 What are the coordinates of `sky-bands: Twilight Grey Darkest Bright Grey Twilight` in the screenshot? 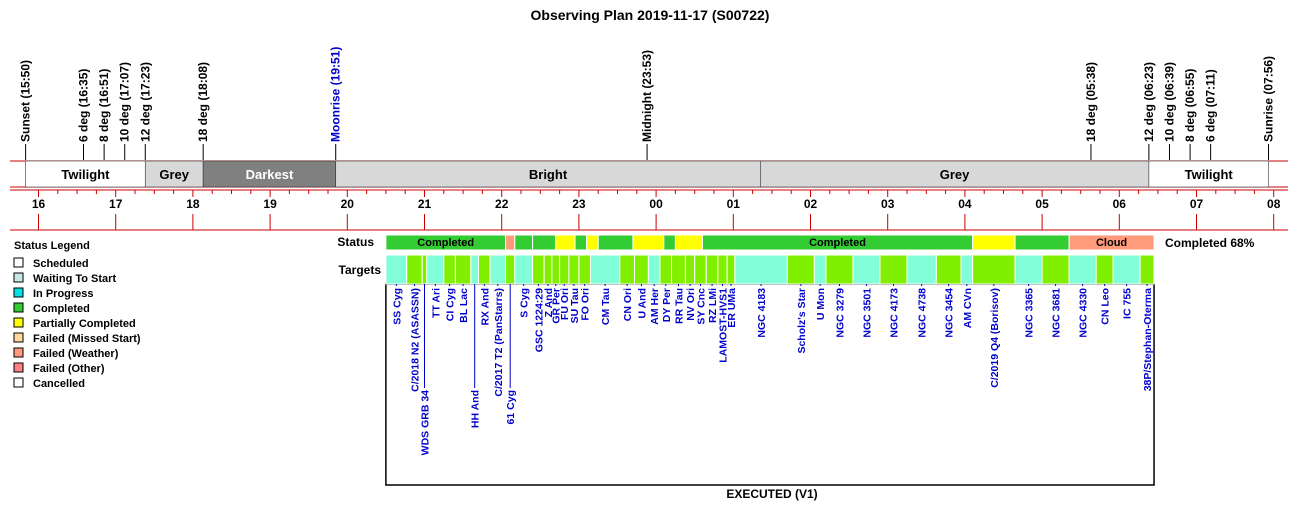 It's located at (649, 174).